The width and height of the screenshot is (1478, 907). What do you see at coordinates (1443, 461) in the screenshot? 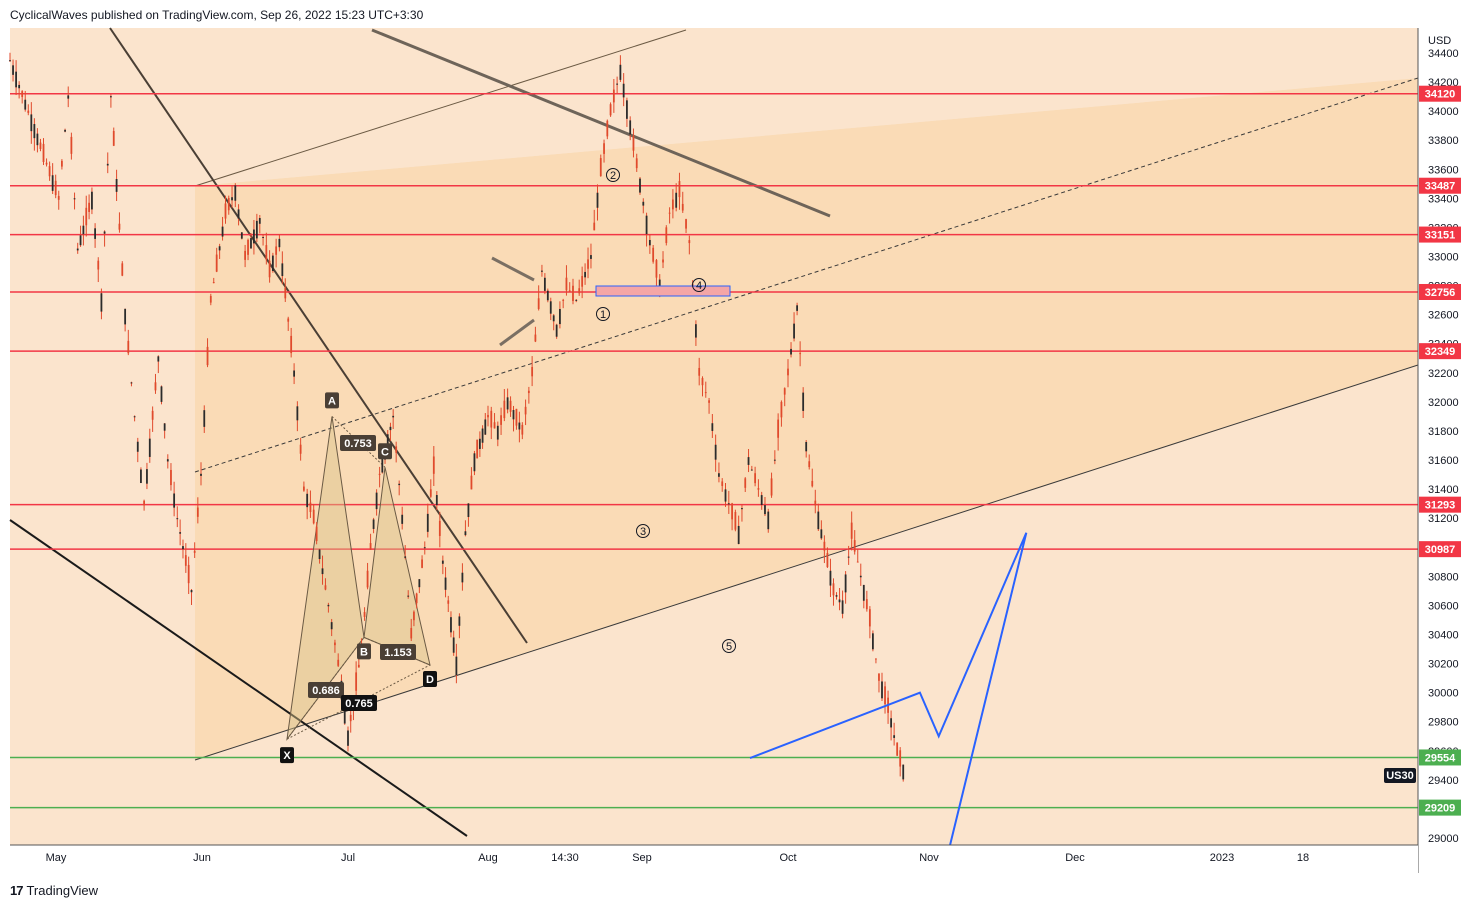
I see `price-tick-31600: 31600` at bounding box center [1443, 461].